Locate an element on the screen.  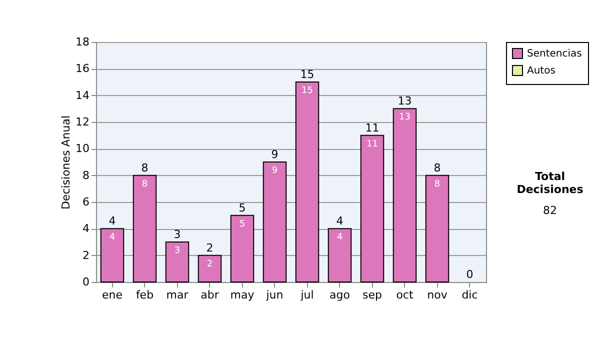
x-tick-label: dic is located at coordinates (470, 295).